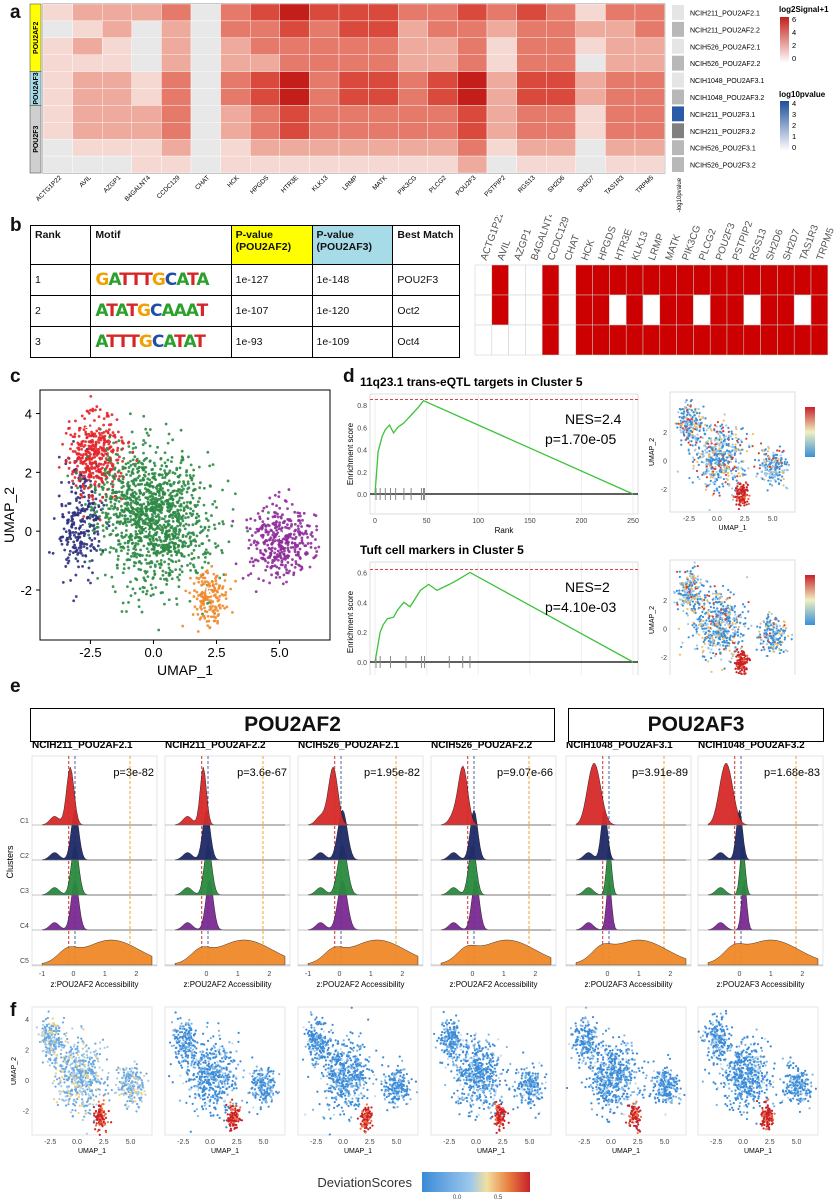 Image resolution: width=837 pixels, height=1200 pixels. What do you see at coordinates (161, 245) in the screenshot?
I see `header-motif: Motif` at bounding box center [161, 245].